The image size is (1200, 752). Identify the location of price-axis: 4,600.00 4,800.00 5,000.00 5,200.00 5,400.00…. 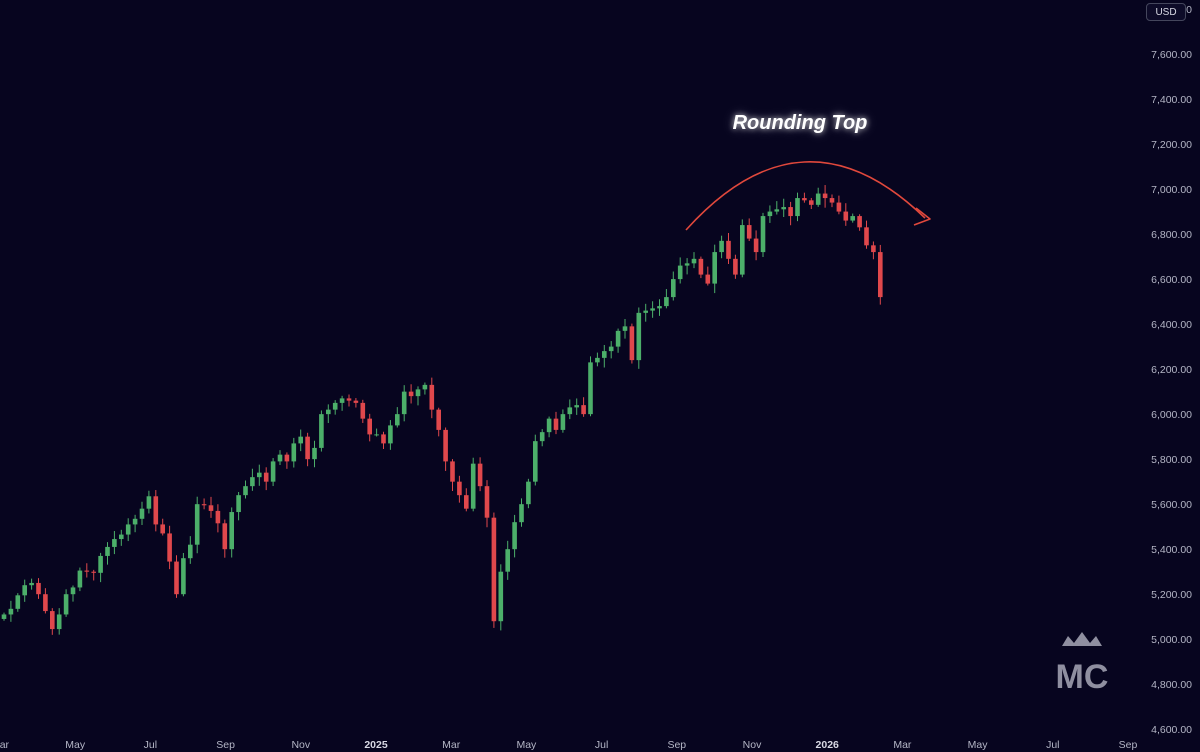
(1171, 370).